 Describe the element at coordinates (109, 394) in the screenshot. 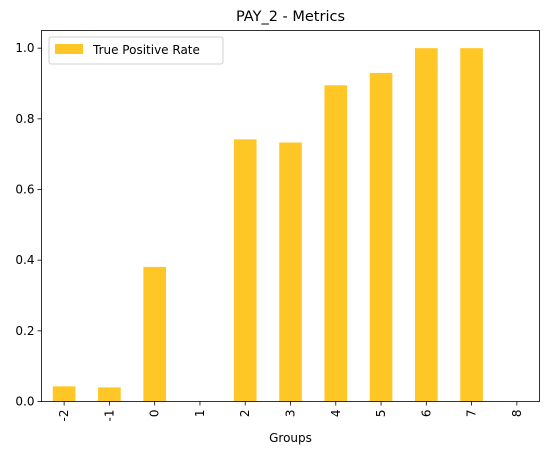

I see `bar--1` at that location.